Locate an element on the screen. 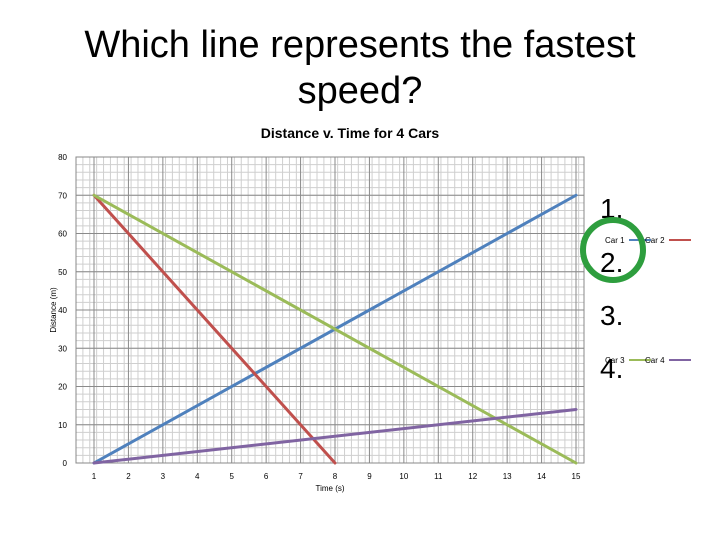 The width and height of the screenshot is (720, 540). x-axis-label: Time (s) is located at coordinates (329, 488).